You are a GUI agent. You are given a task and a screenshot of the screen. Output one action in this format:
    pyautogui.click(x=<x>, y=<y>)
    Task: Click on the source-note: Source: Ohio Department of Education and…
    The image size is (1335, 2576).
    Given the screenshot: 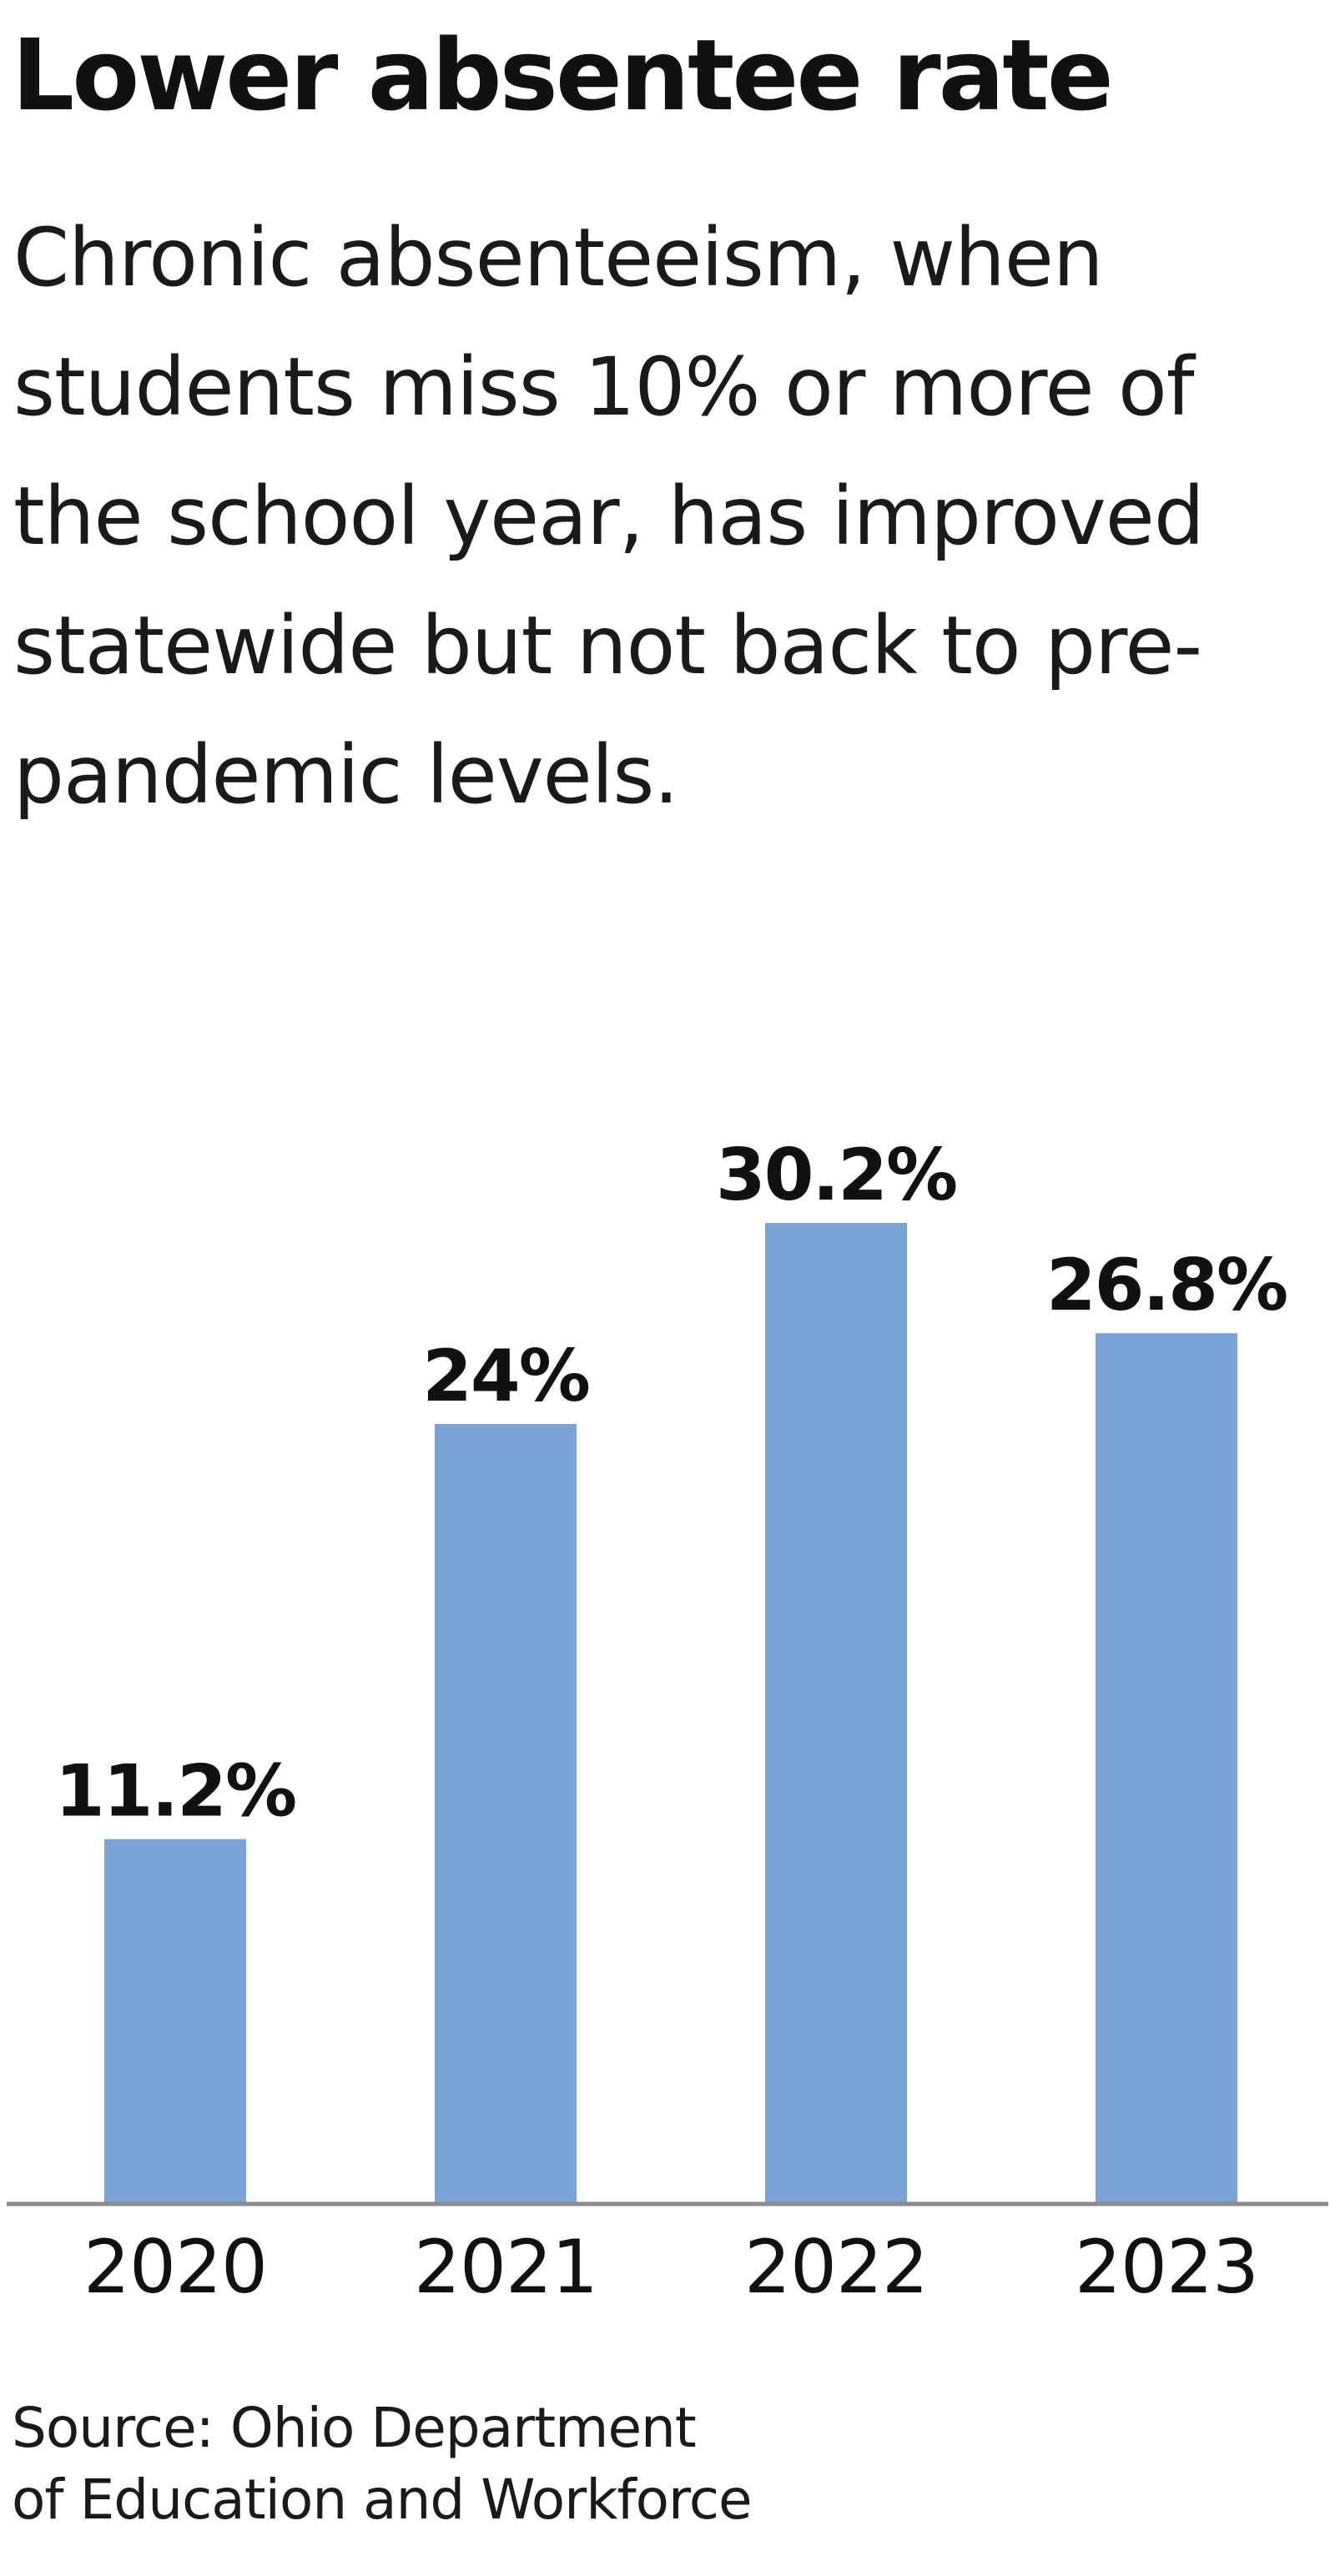 What is the action you would take?
    pyautogui.click(x=637, y=2464)
    